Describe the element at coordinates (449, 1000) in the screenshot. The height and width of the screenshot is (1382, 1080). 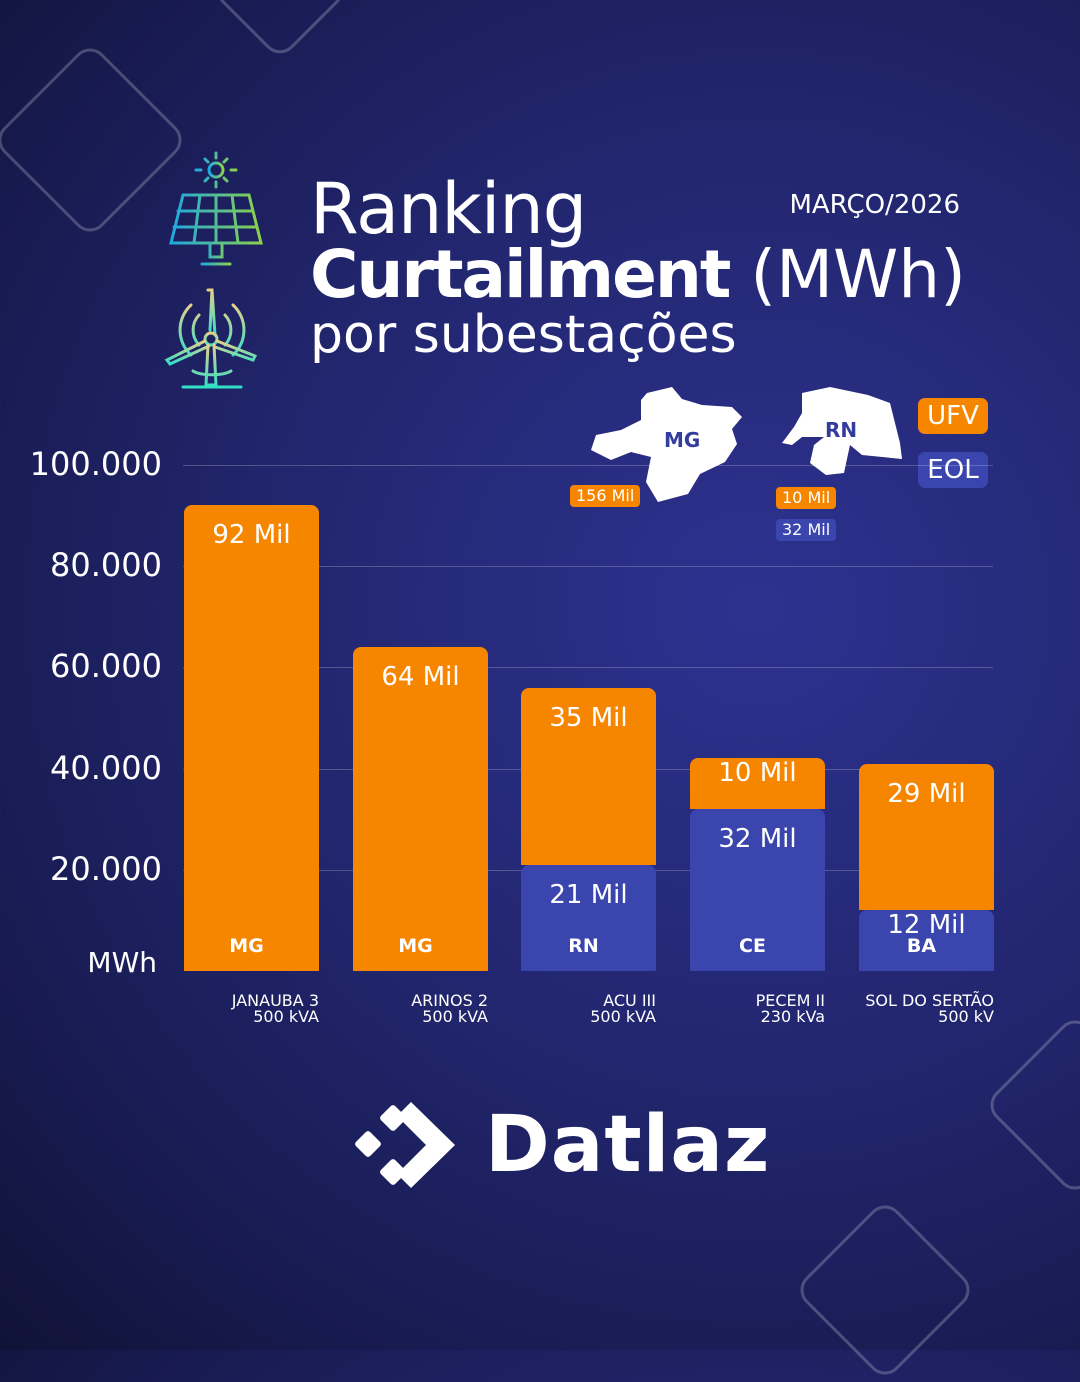
I see `substation-name: ARINOS 2` at that location.